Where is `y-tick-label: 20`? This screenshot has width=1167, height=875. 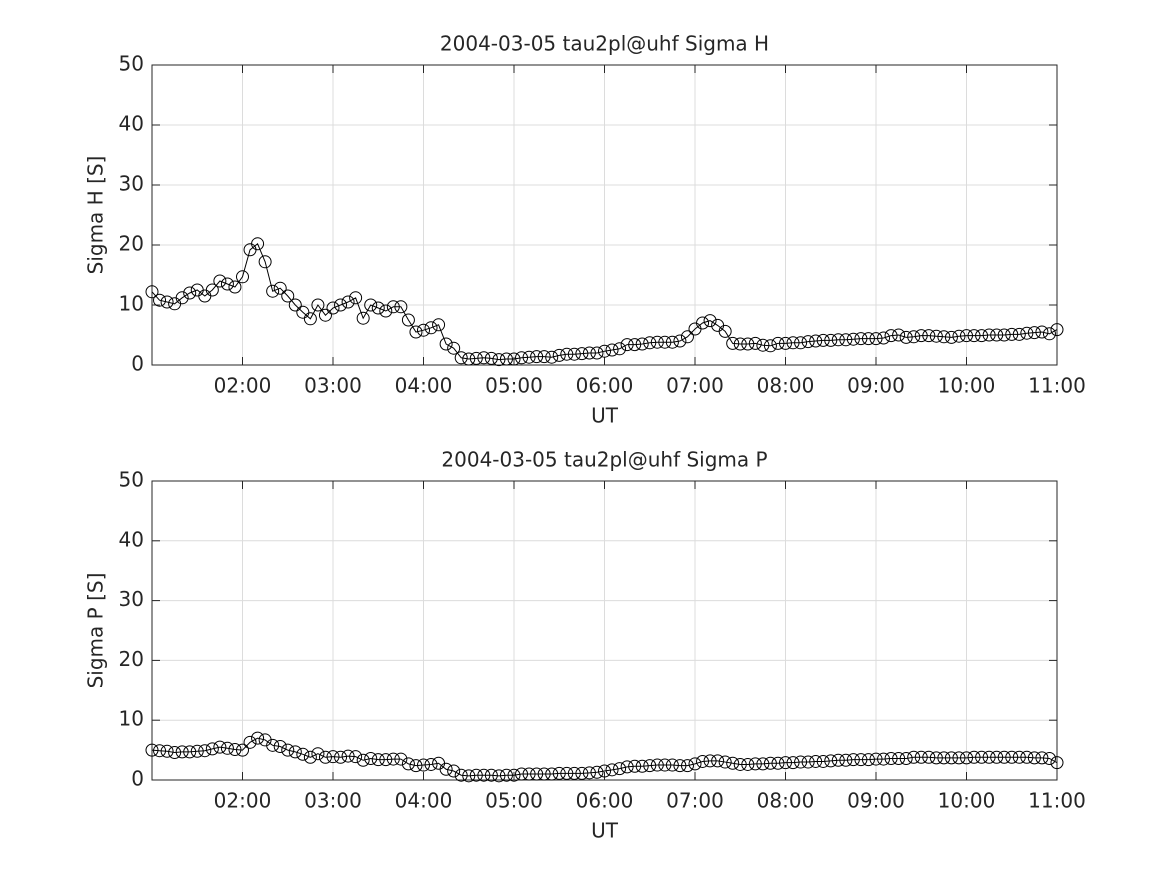 y-tick-label: 20 is located at coordinates (131, 659).